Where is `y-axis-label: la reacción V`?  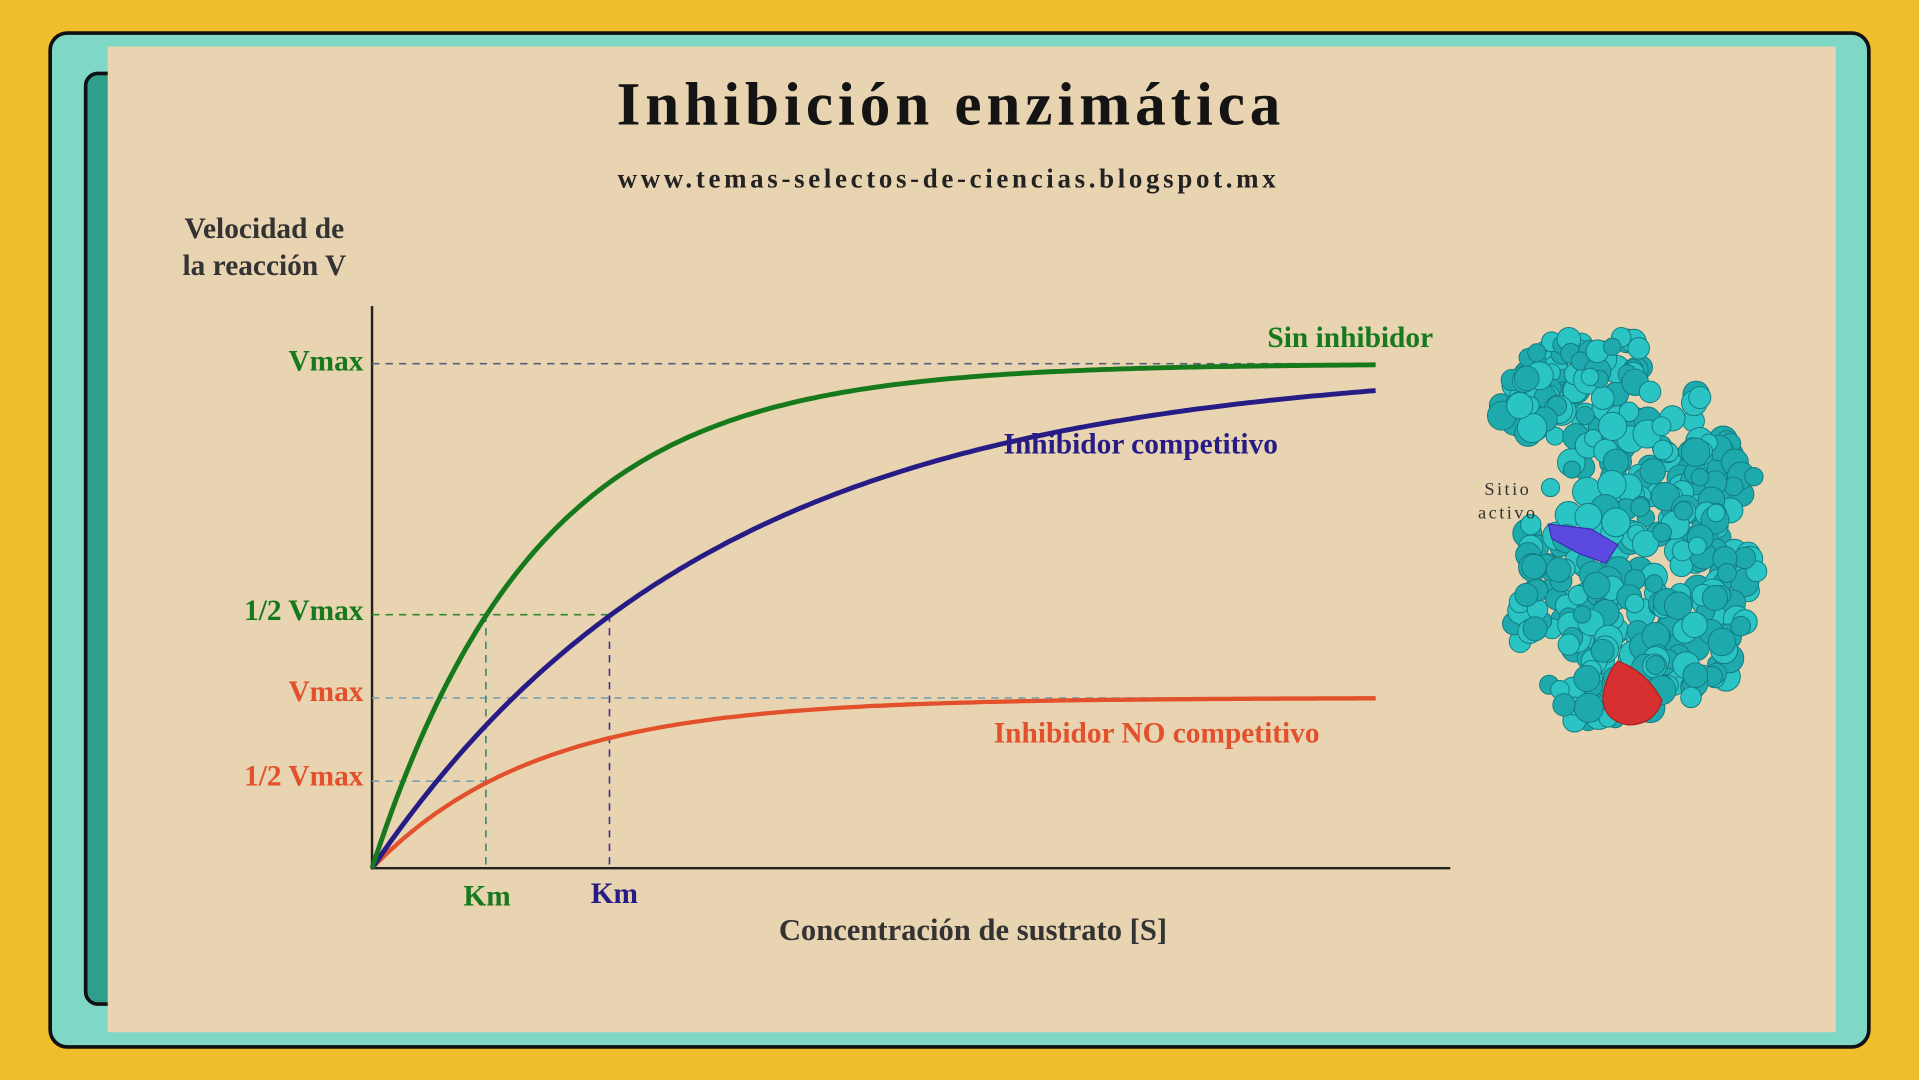
y-axis-label: la reacción V is located at coordinates (265, 266).